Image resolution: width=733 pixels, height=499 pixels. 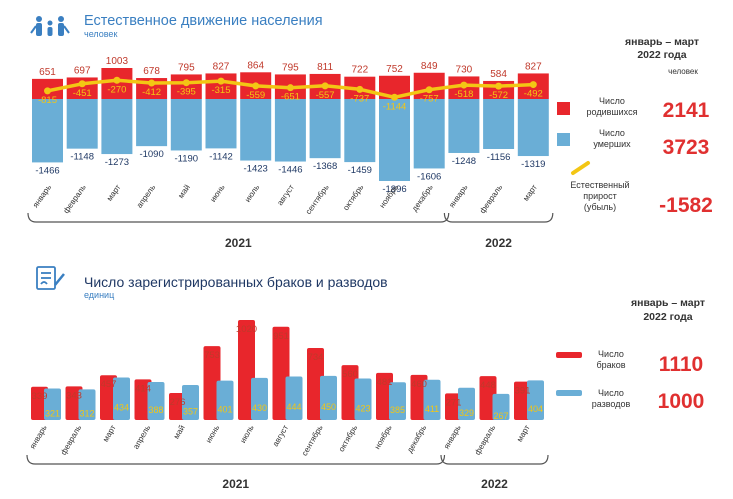 I want to click on legend-born-swatch, so click(x=563, y=108).